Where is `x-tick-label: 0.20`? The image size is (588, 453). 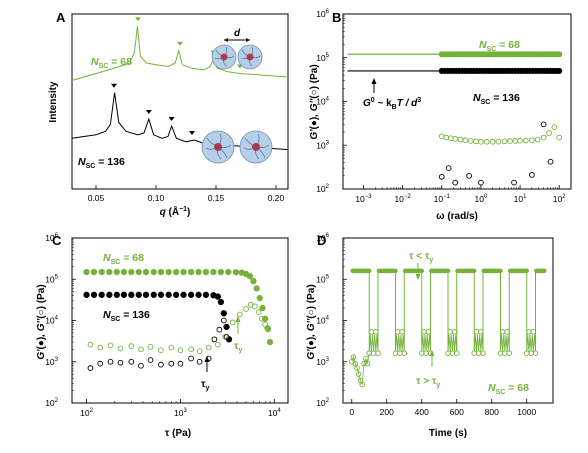
x-tick-label: 0.20 is located at coordinates (276, 198).